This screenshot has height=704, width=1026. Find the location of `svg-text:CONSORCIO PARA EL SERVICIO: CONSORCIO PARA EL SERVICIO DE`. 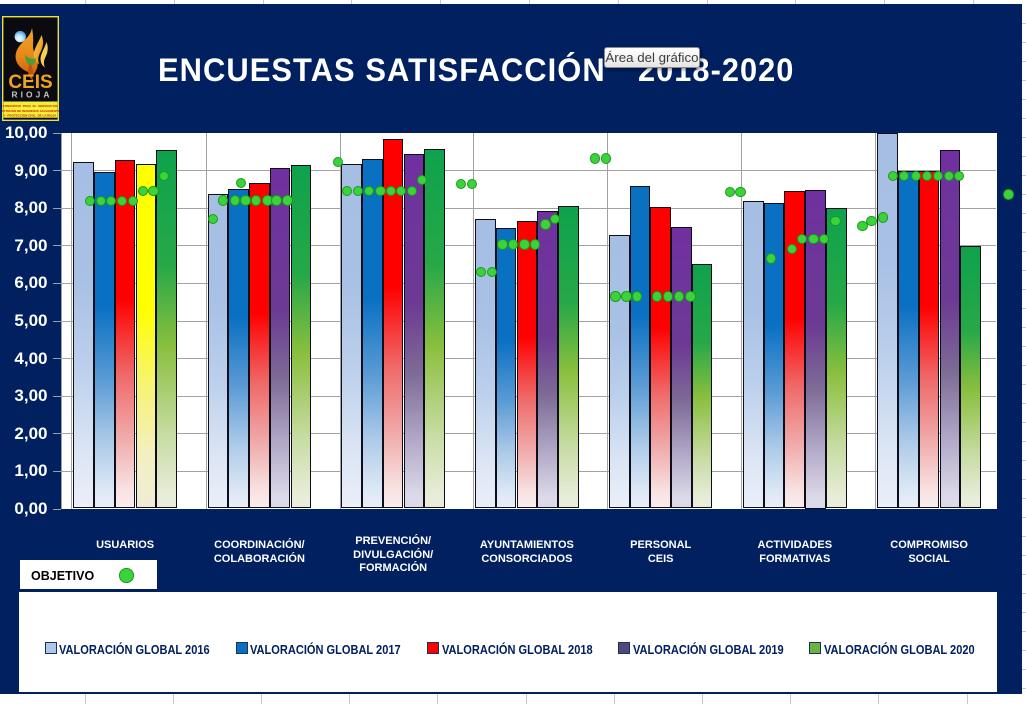

svg-text:CONSORCIO PARA EL SERVICIO: CONSORCIO PARA EL SERVICIO DE is located at coordinates (30, 106).